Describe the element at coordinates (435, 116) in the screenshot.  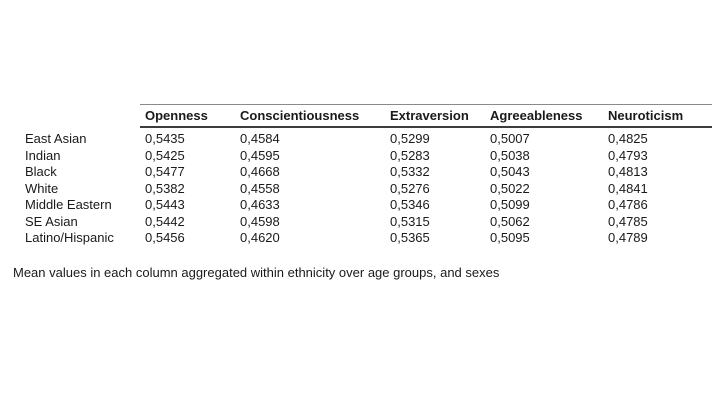
I see `column-header-extraversion: Extraversion` at that location.